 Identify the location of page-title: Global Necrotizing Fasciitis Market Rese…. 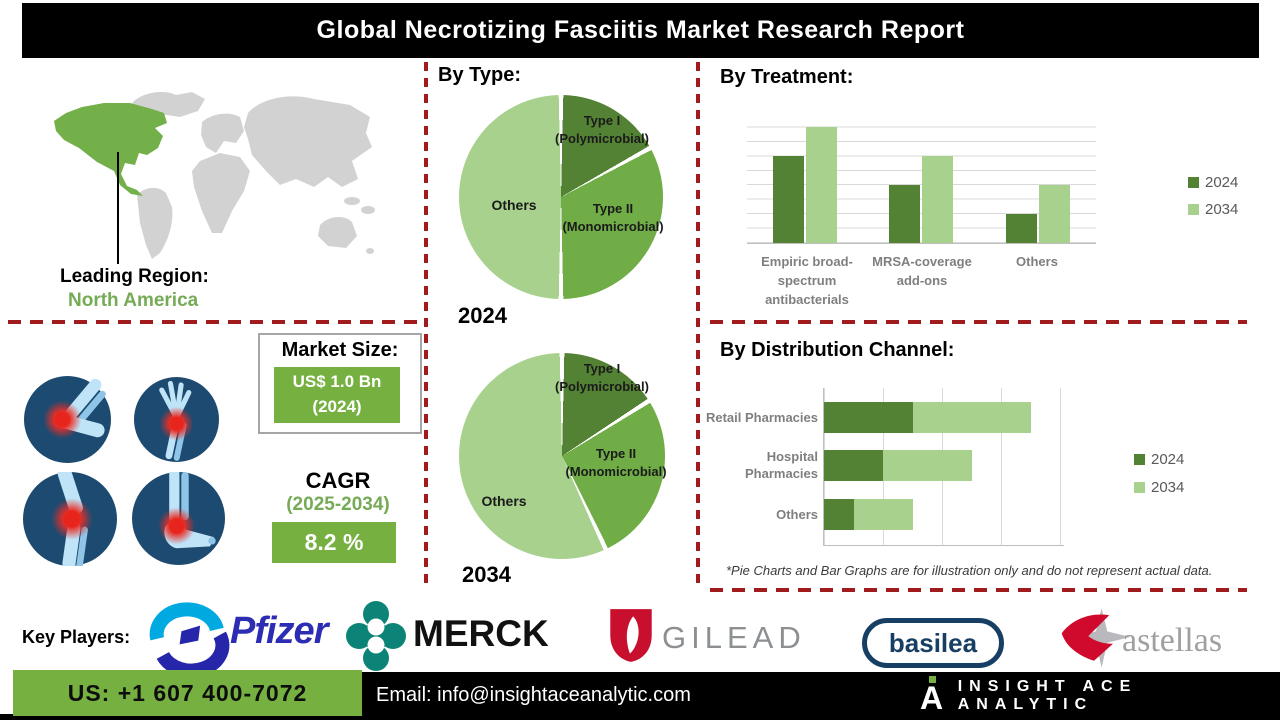
(640, 30).